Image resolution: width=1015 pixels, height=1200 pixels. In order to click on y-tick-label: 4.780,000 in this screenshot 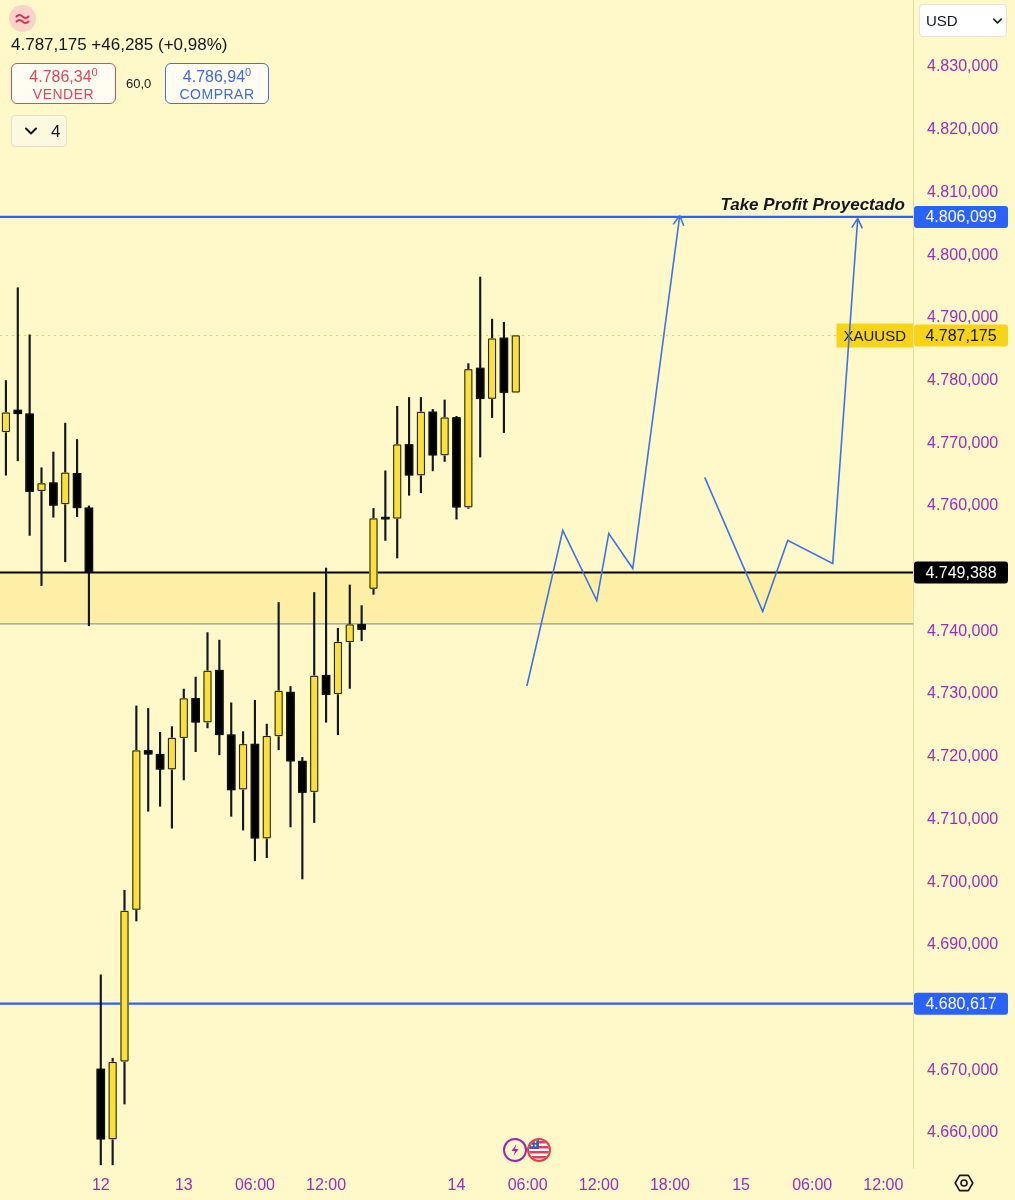, I will do `click(963, 379)`.